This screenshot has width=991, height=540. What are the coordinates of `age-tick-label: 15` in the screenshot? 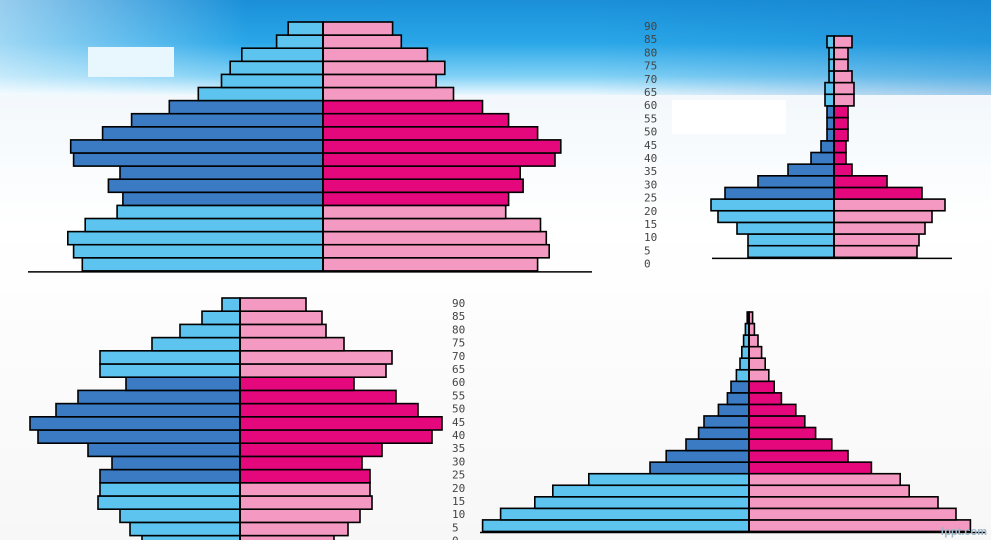 It's located at (458, 501).